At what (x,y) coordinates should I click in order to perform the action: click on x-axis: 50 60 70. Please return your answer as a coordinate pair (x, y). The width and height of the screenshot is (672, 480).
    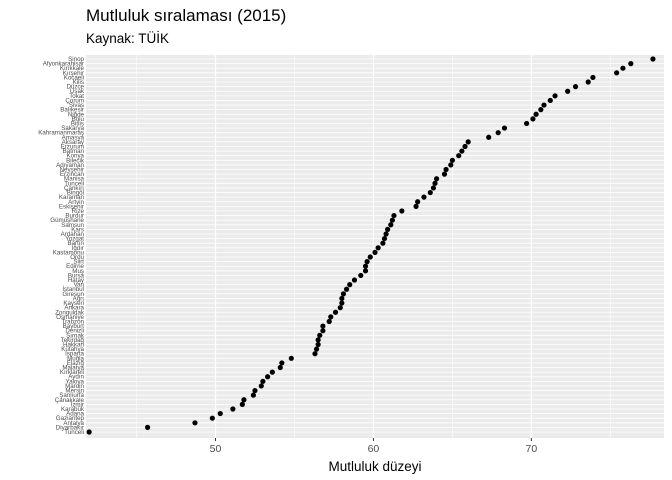
    Looking at the image, I should click on (373, 446).